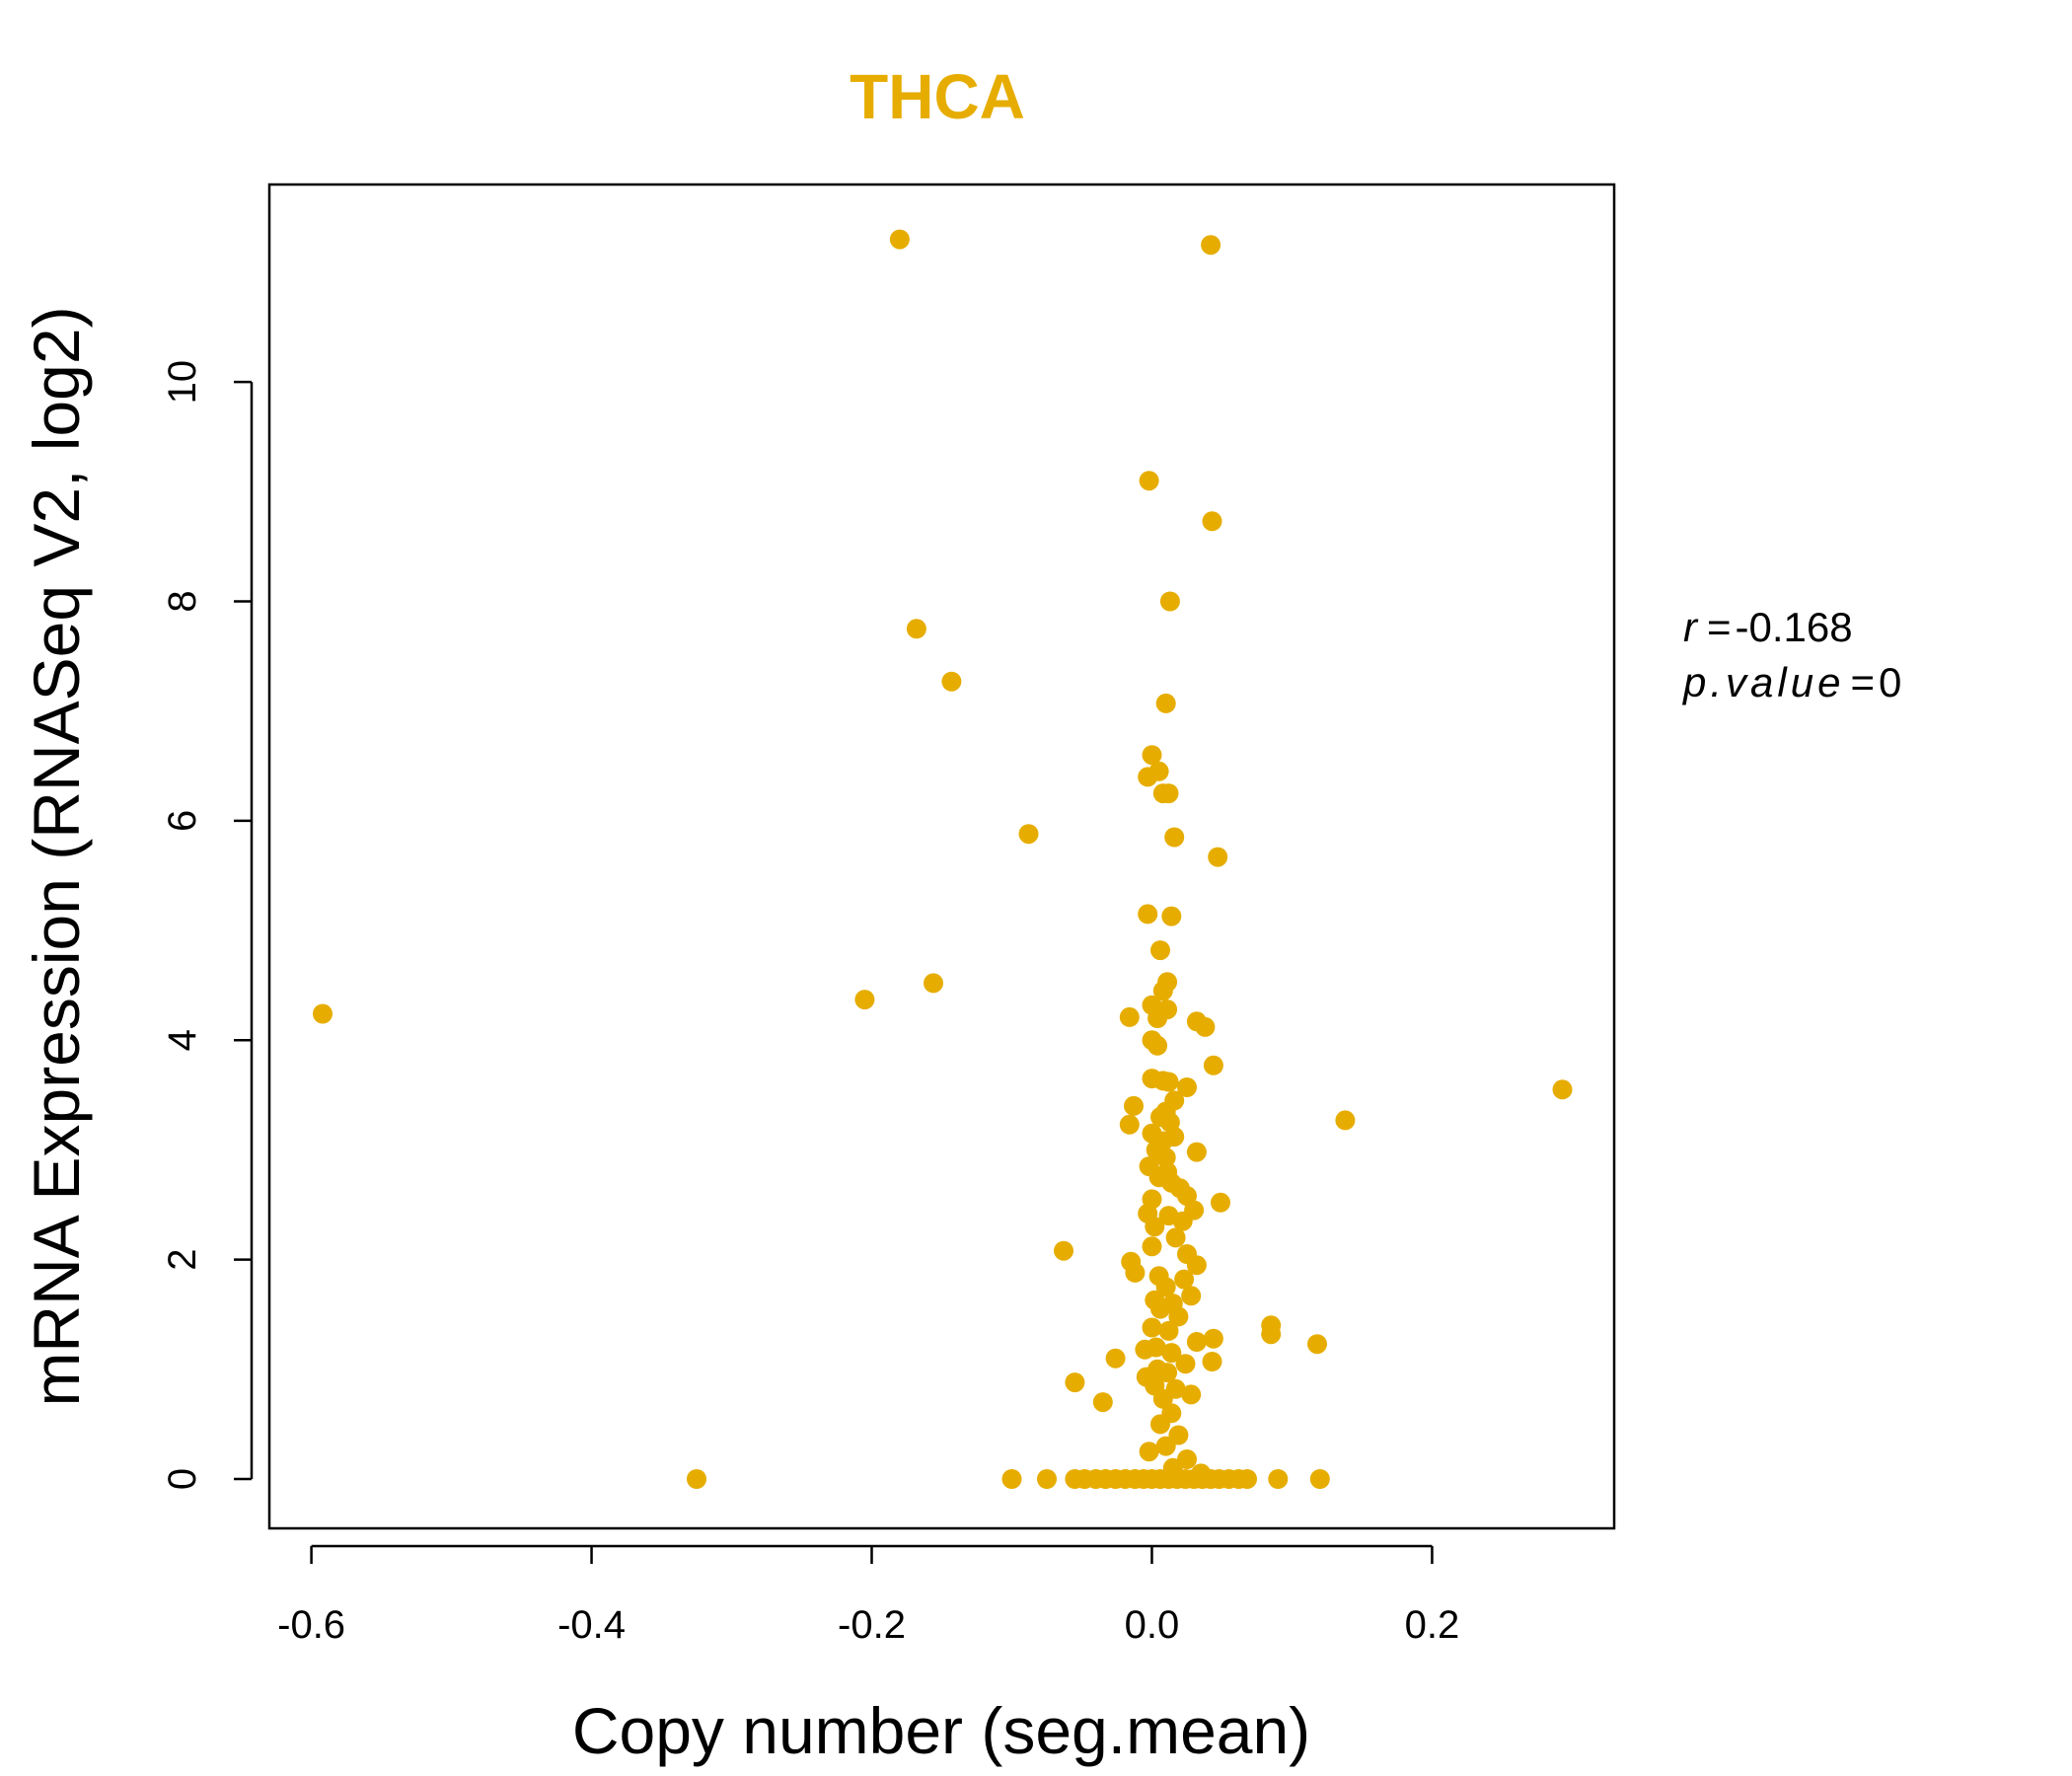 Image resolution: width=2072 pixels, height=1776 pixels. What do you see at coordinates (872, 1625) in the screenshot?
I see `x-tick-label: -0.2` at bounding box center [872, 1625].